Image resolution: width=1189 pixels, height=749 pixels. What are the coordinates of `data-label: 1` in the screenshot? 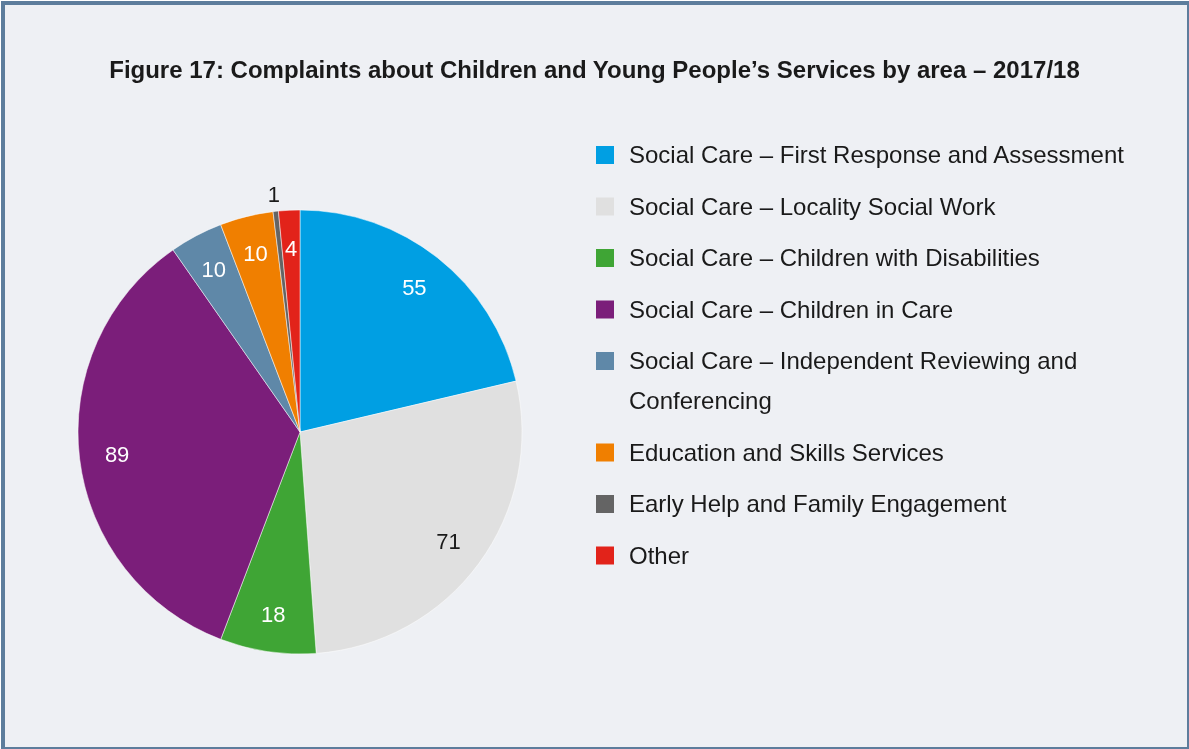 It's located at (273, 195).